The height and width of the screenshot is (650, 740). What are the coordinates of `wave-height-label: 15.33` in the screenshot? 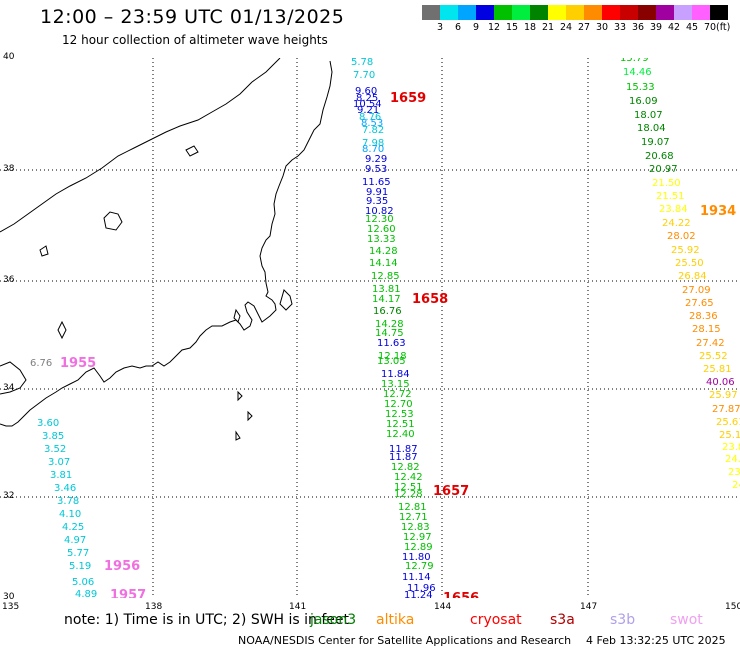 It's located at (640, 87).